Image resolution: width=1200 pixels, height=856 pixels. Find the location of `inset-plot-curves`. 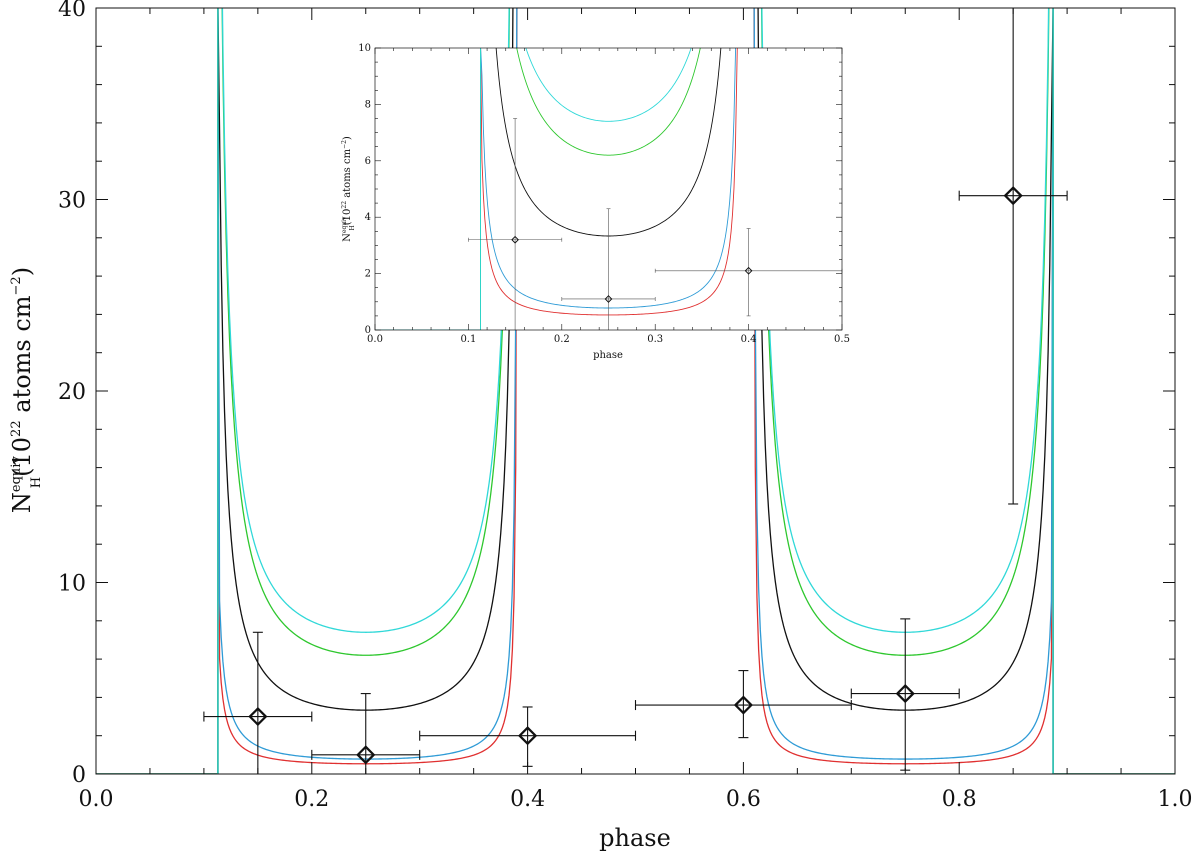

inset-plot-curves is located at coordinates (556, 189).